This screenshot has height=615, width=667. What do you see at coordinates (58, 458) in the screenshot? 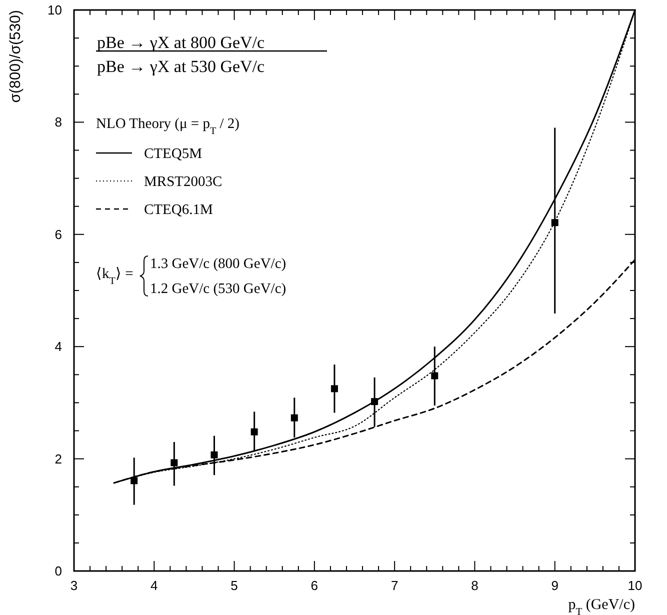
I see `y-tick-label: 2` at bounding box center [58, 458].